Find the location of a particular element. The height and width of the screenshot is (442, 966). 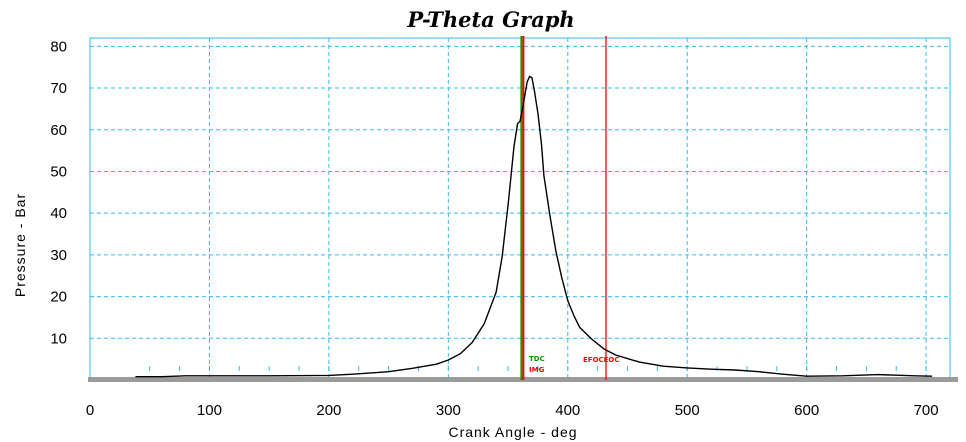

x-tick-label: 600 is located at coordinates (806, 410).